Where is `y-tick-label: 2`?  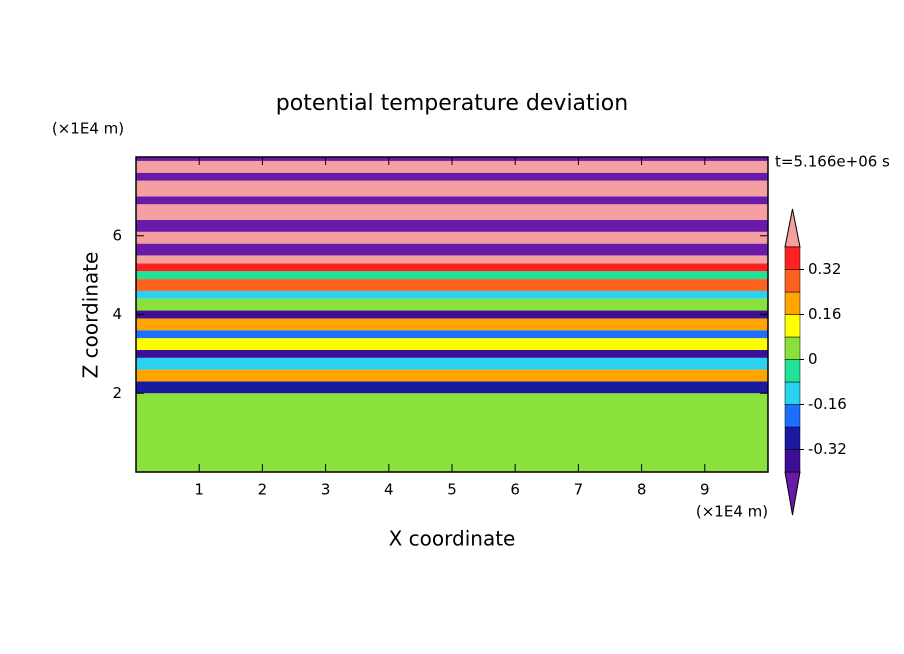
y-tick-label: 2 is located at coordinates (117, 393).